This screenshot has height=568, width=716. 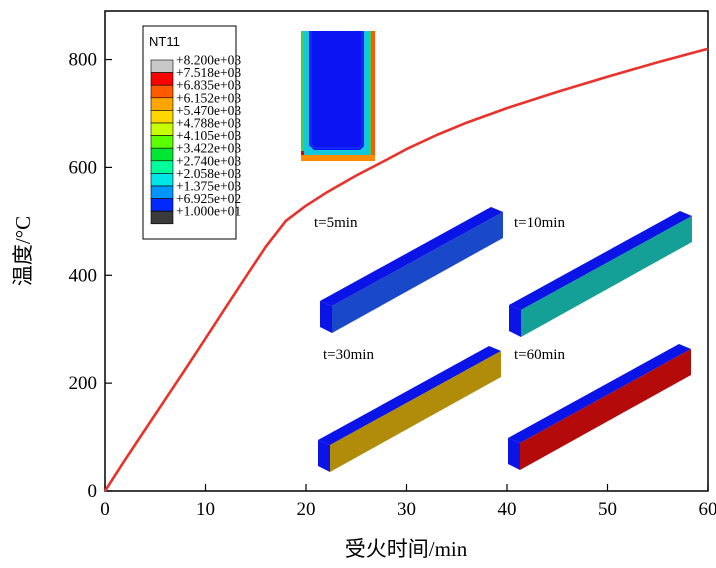 What do you see at coordinates (208, 85) in the screenshot?
I see `legend-entry-label: +6.835e+03` at bounding box center [208, 85].